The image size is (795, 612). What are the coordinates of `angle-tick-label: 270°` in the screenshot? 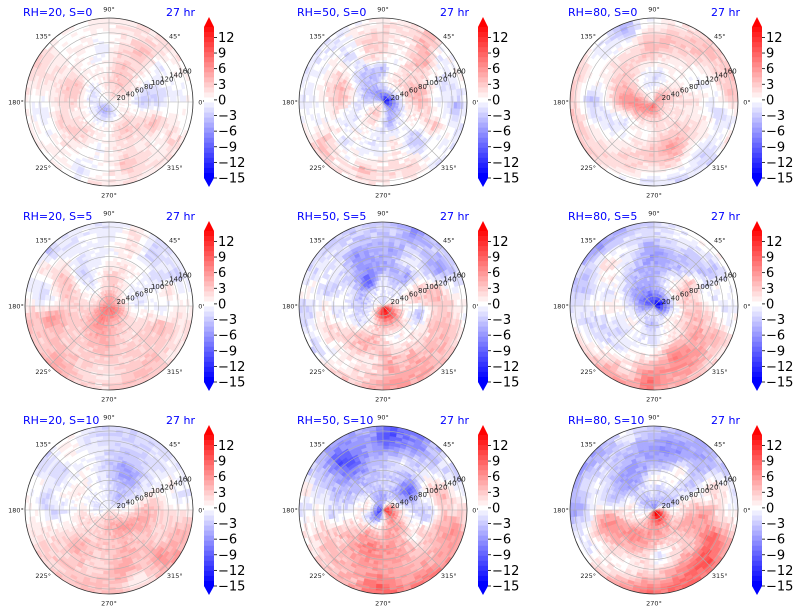 It's located at (383, 195).